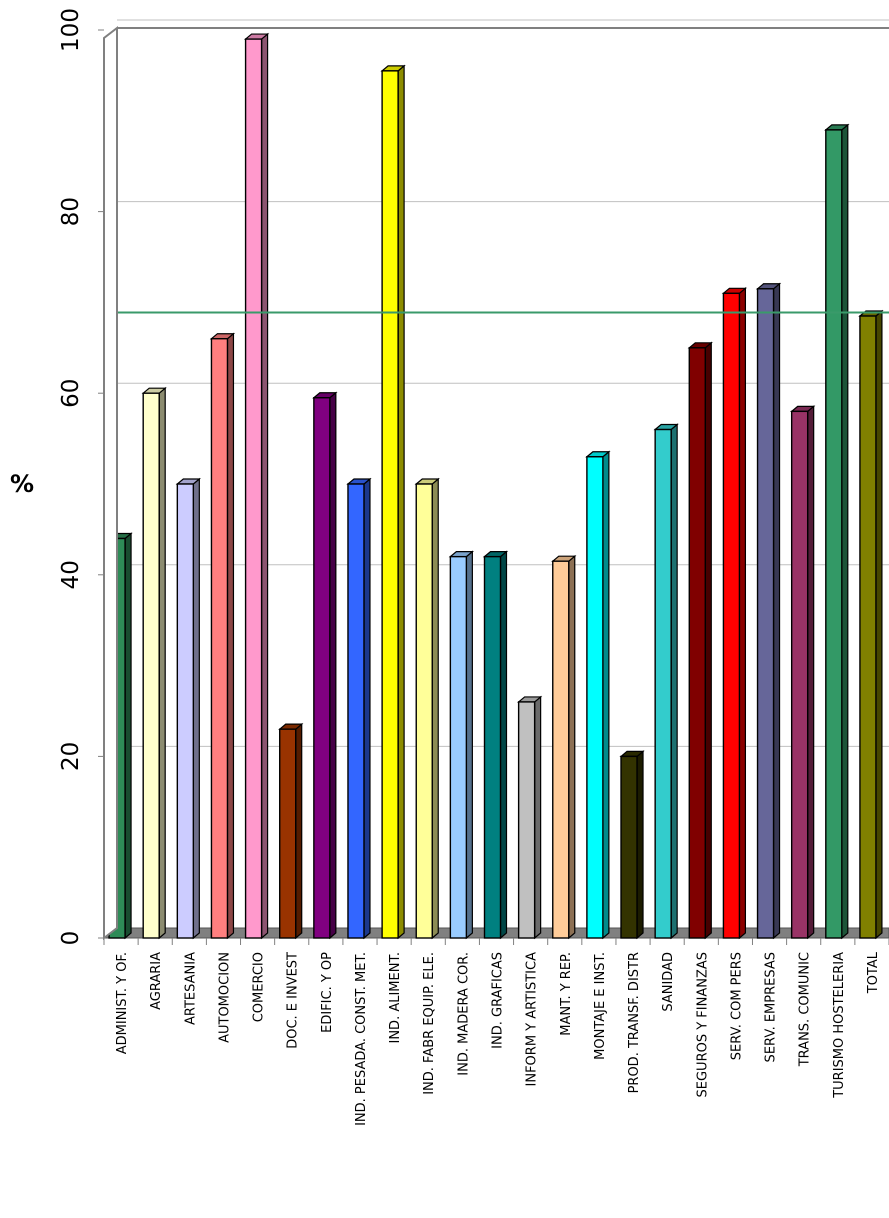 This screenshot has height=1218, width=889. What do you see at coordinates (71, 476) in the screenshot?
I see `y-tick-labels: 0 20 40 60 80 100` at bounding box center [71, 476].